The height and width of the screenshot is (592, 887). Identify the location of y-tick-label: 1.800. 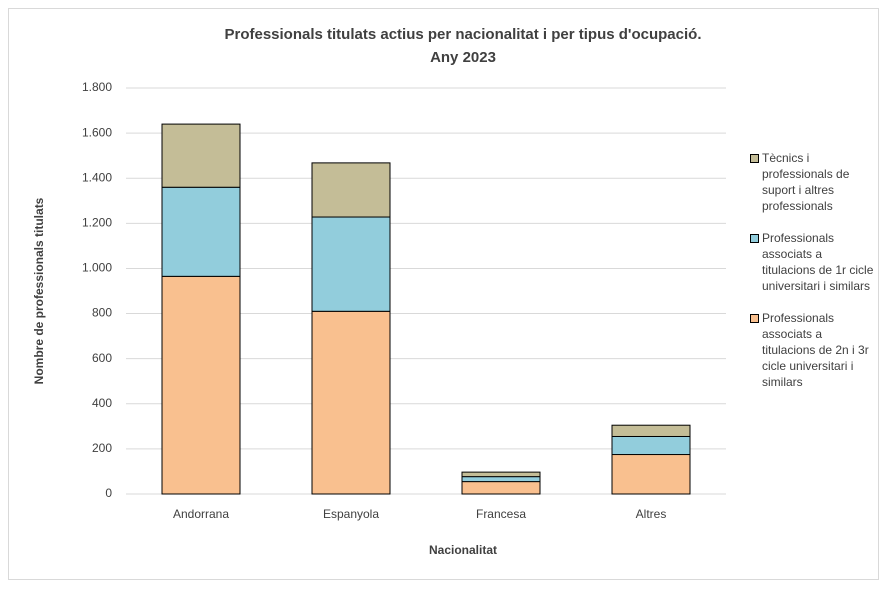
(97, 87).